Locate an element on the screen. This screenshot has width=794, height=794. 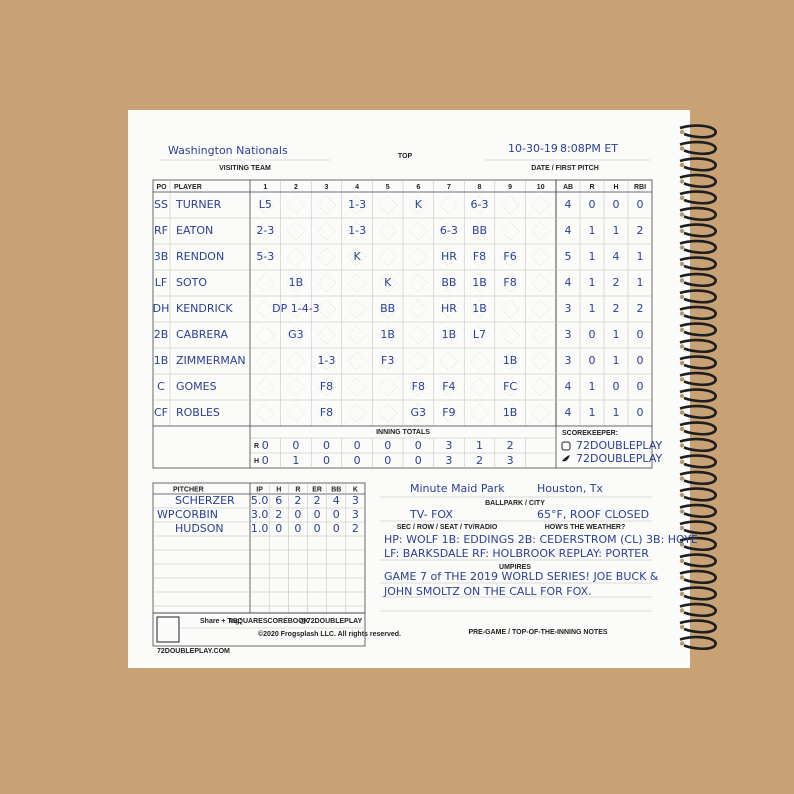
play: 1-3 is located at coordinates (357, 204).